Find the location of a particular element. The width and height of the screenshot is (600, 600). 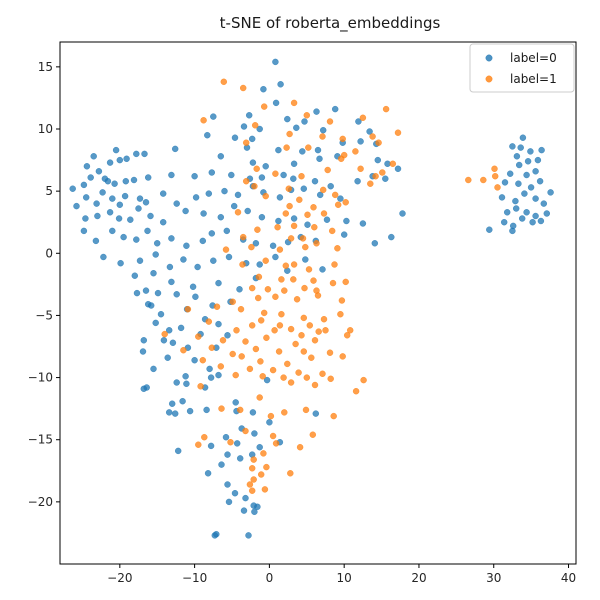

y-tick-label: −15 is located at coordinates (40, 440).